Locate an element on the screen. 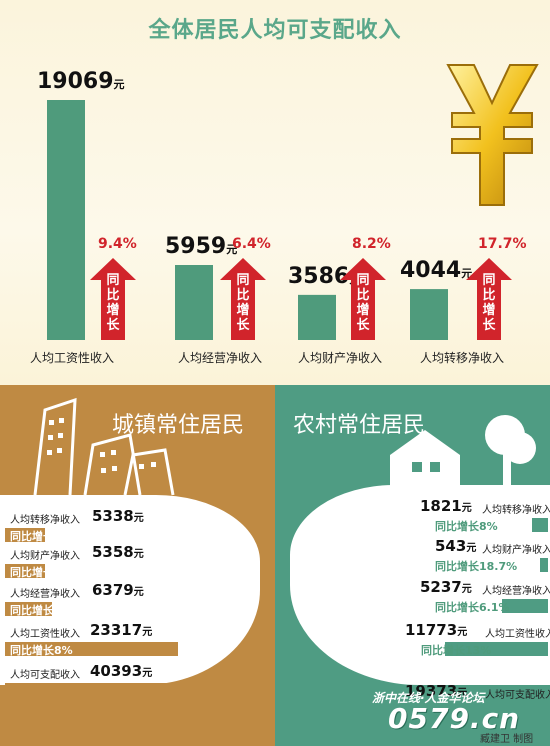  rural-item-growth: 同比增长13% is located at coordinates (456, 650).